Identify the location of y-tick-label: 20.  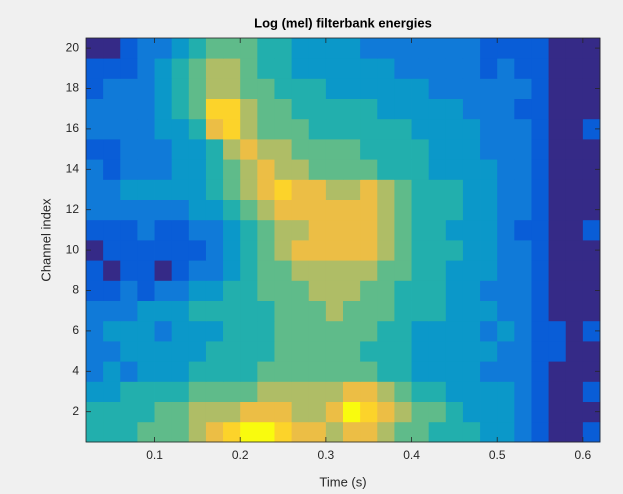
(73, 47).